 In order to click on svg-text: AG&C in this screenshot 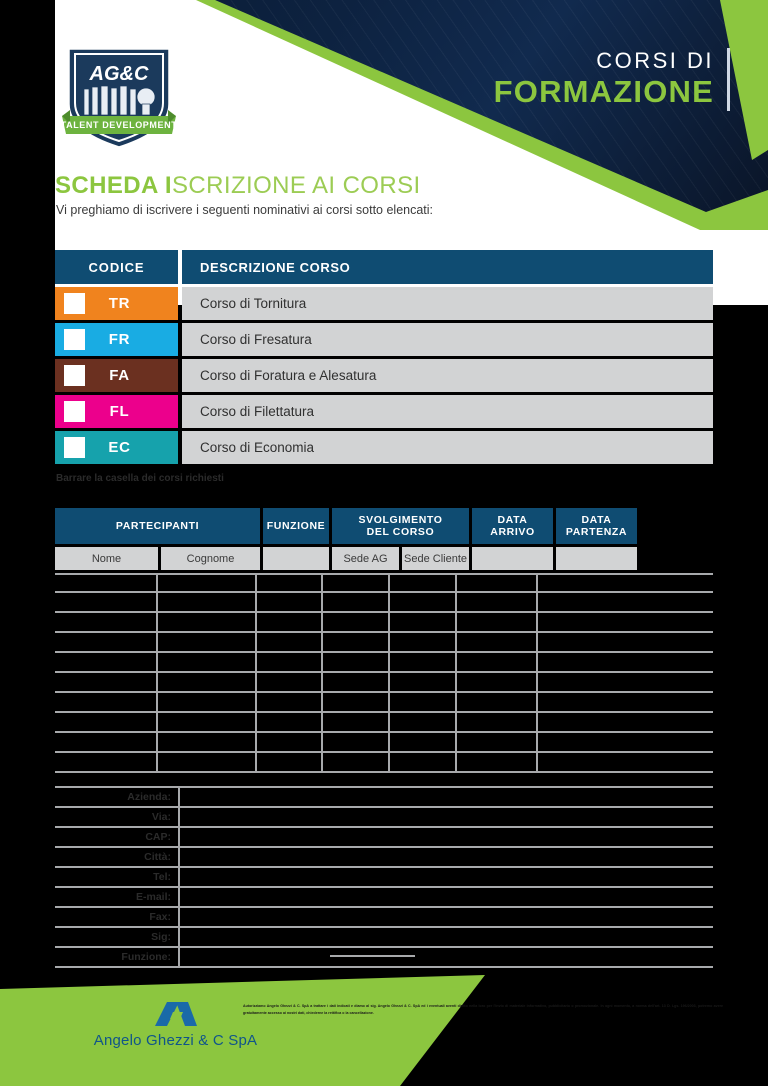, I will do `click(119, 74)`.